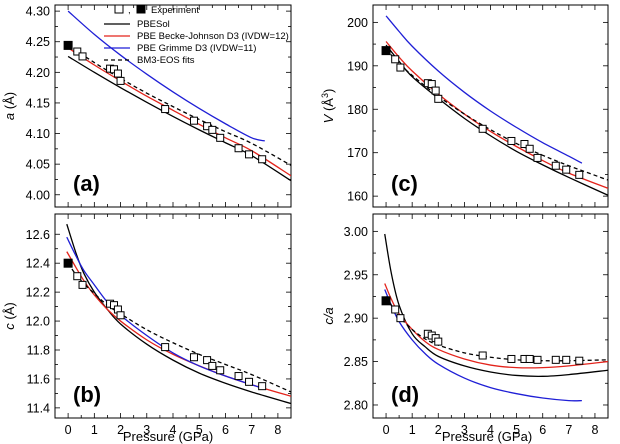  I want to click on x-tick-label-b: 7, so click(251, 430).